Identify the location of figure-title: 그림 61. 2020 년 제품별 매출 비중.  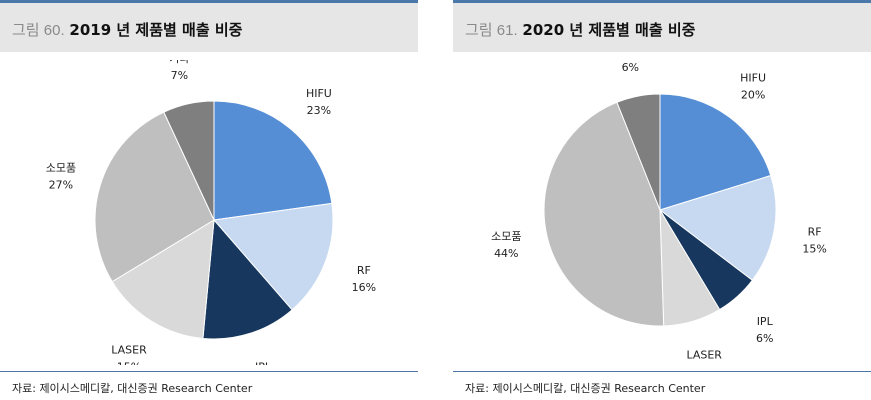
(580, 29).